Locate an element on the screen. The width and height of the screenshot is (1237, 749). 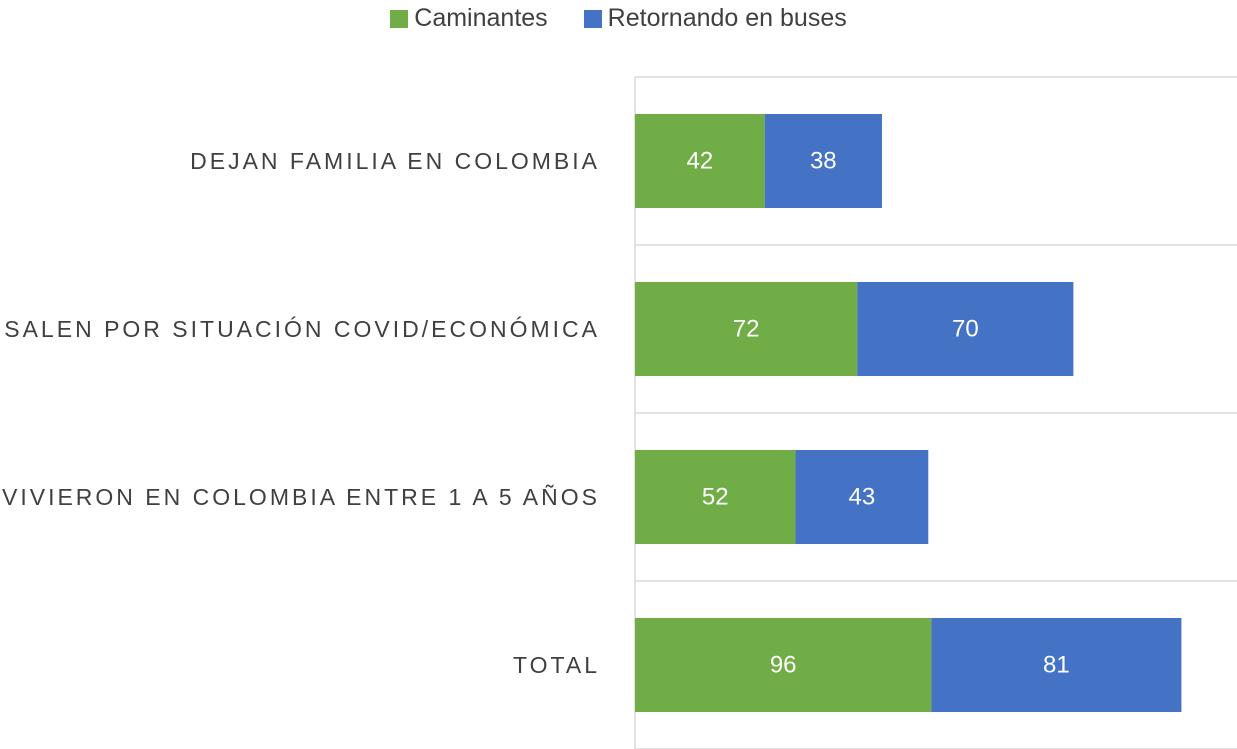
category-label: VIVIERON EN COLOMBIA ENTRE 1 A 5 AÑOS is located at coordinates (301, 497).